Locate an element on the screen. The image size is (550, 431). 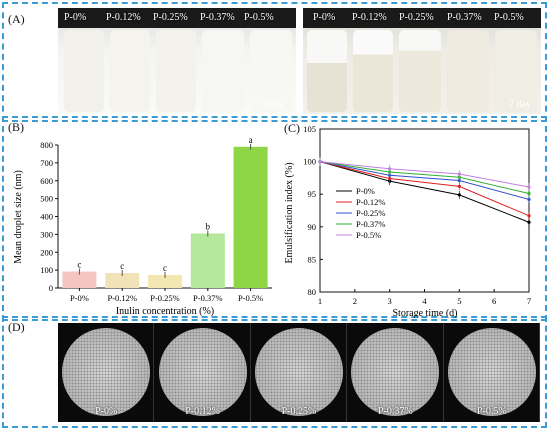
day0-vial-label: P-0.5% is located at coordinates (259, 17).